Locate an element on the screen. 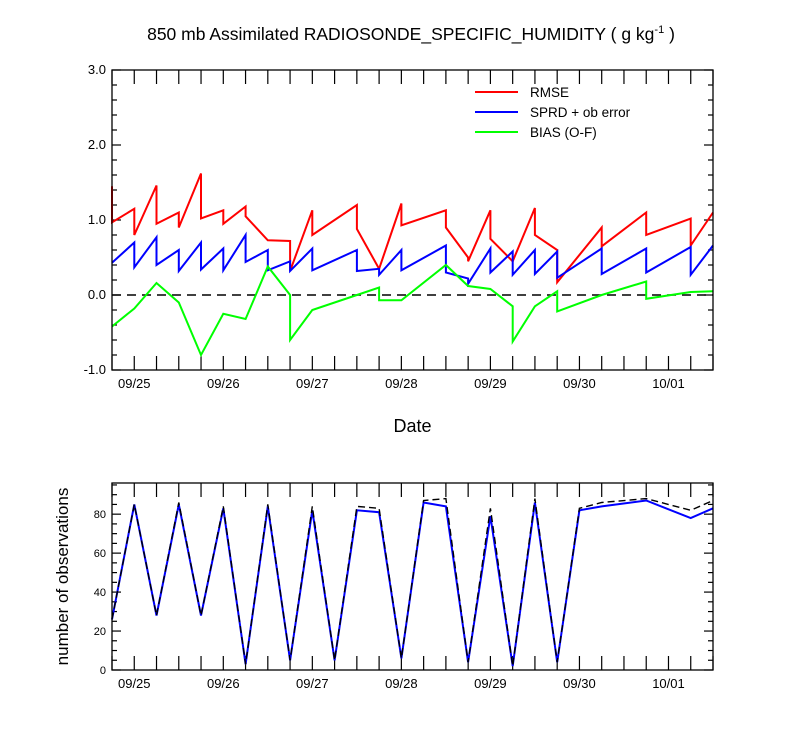  y-tick-label: 80 is located at coordinates (100, 515).